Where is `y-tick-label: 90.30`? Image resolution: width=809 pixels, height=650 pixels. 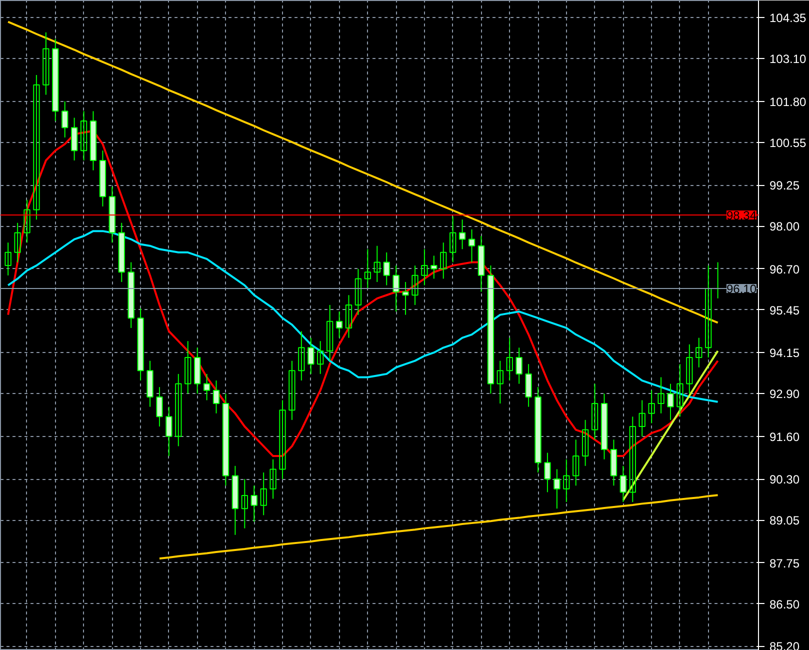
y-tick-label: 90.30 is located at coordinates (785, 479).